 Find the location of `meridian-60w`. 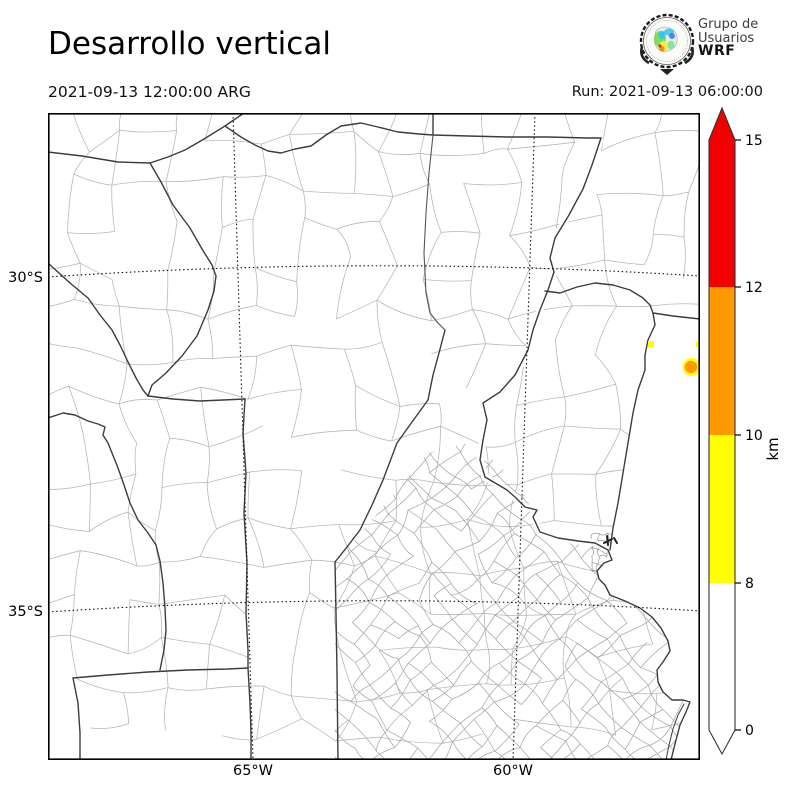

meridian-60w is located at coordinates (524, 436).